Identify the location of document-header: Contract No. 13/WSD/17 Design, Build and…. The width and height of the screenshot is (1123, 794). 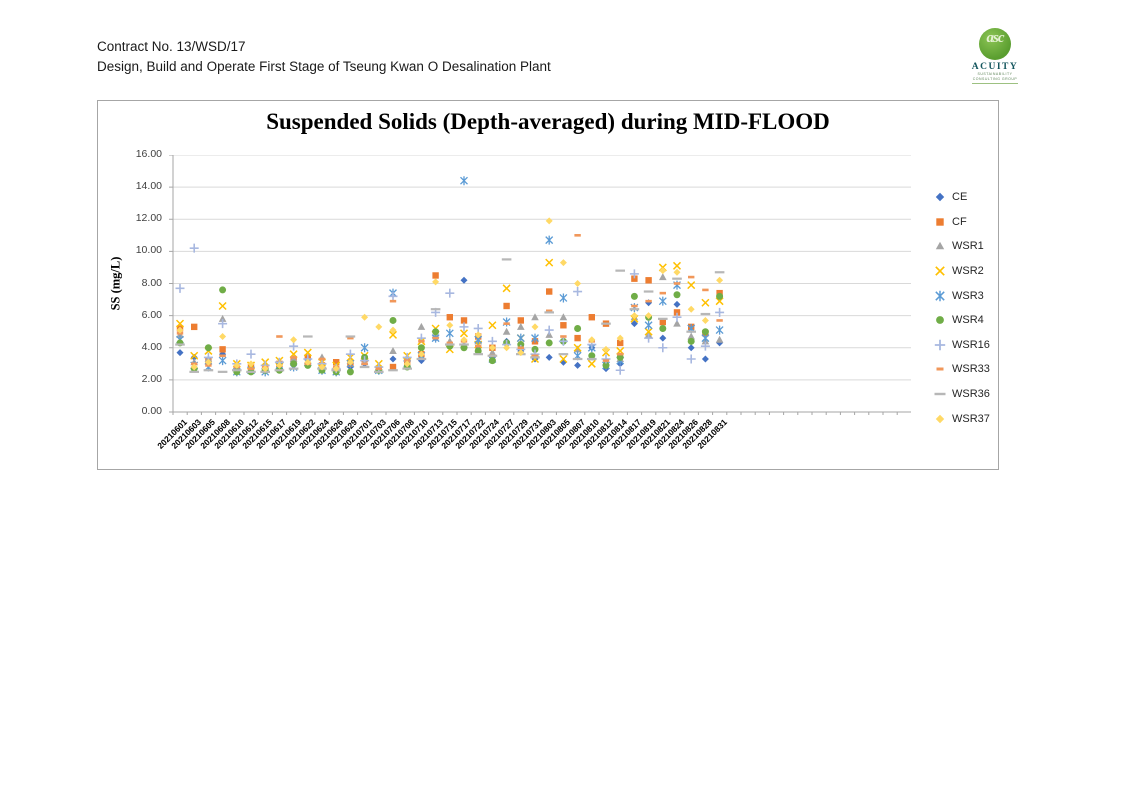
(324, 57).